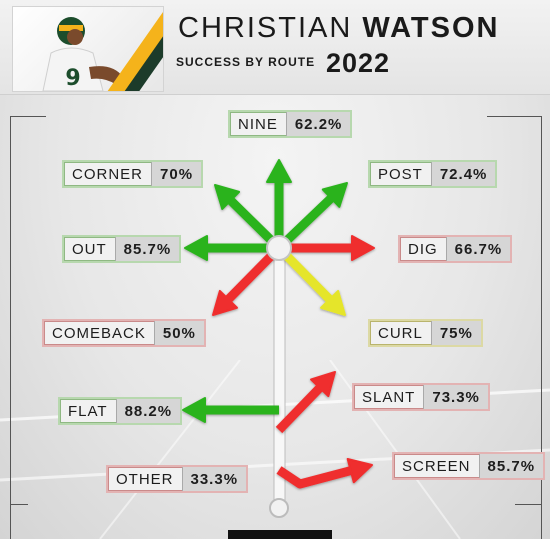  Describe the element at coordinates (431, 28) in the screenshot. I see `last-name: WATSON` at that location.